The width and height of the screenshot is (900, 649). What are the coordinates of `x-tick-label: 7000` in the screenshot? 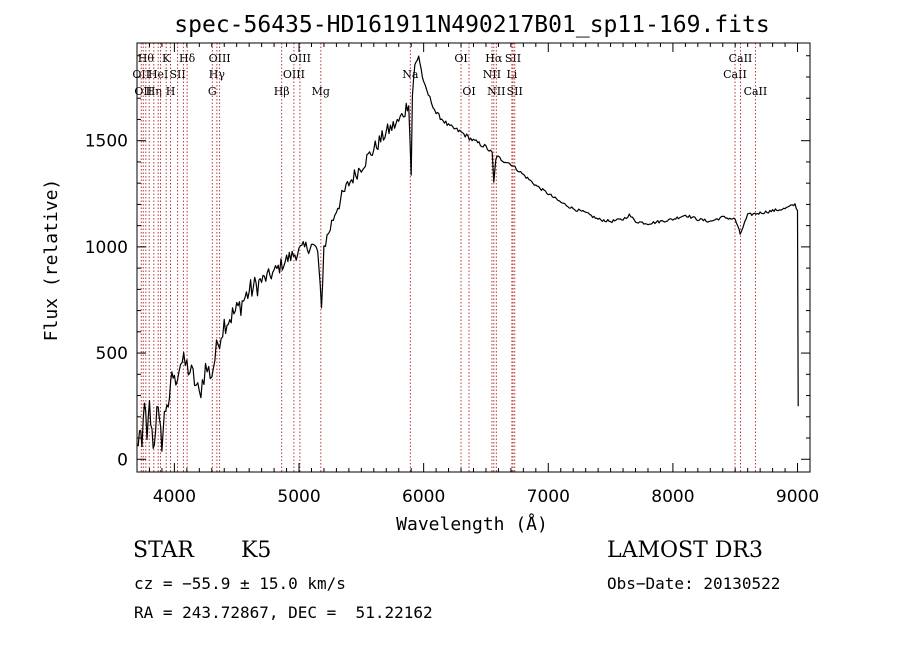 It's located at (548, 497).